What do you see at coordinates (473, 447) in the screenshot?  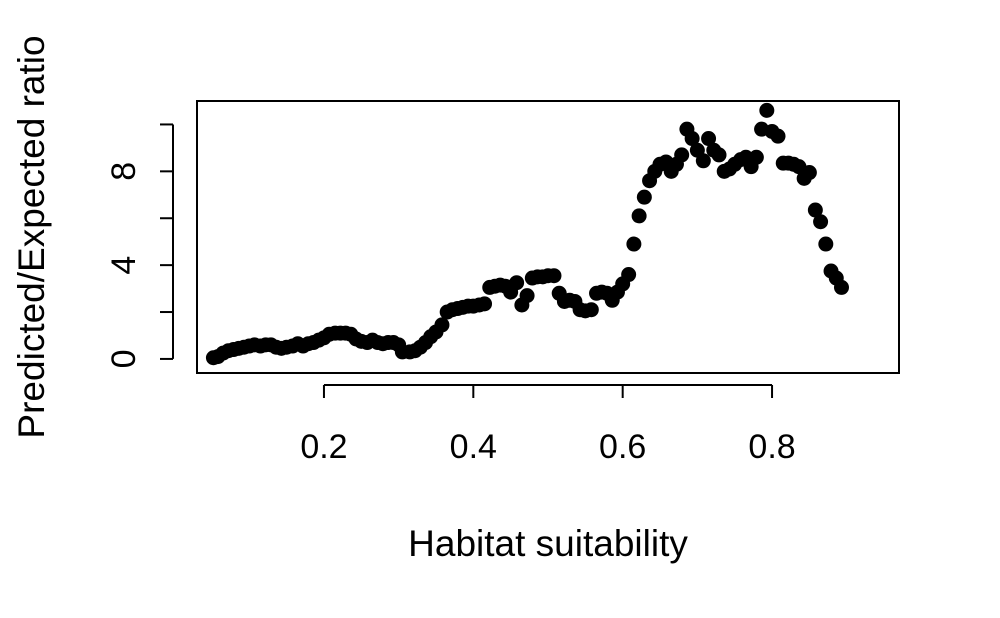 I see `x-tick-label: 0.4` at bounding box center [473, 447].